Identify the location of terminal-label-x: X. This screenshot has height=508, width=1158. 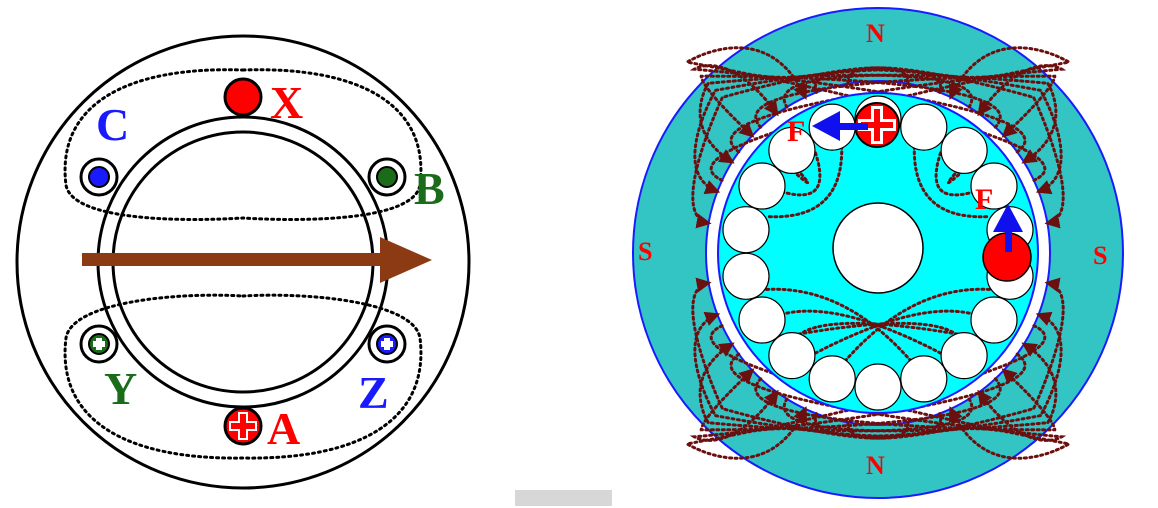
(286, 102).